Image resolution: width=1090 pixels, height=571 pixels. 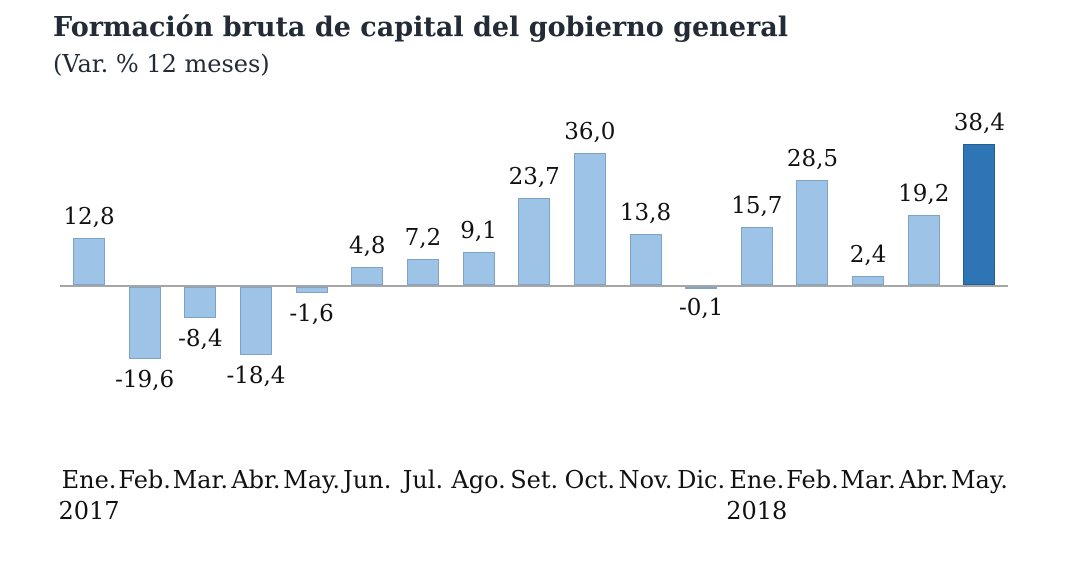 I want to click on x-axis-month-label: Ago., so click(x=478, y=480).